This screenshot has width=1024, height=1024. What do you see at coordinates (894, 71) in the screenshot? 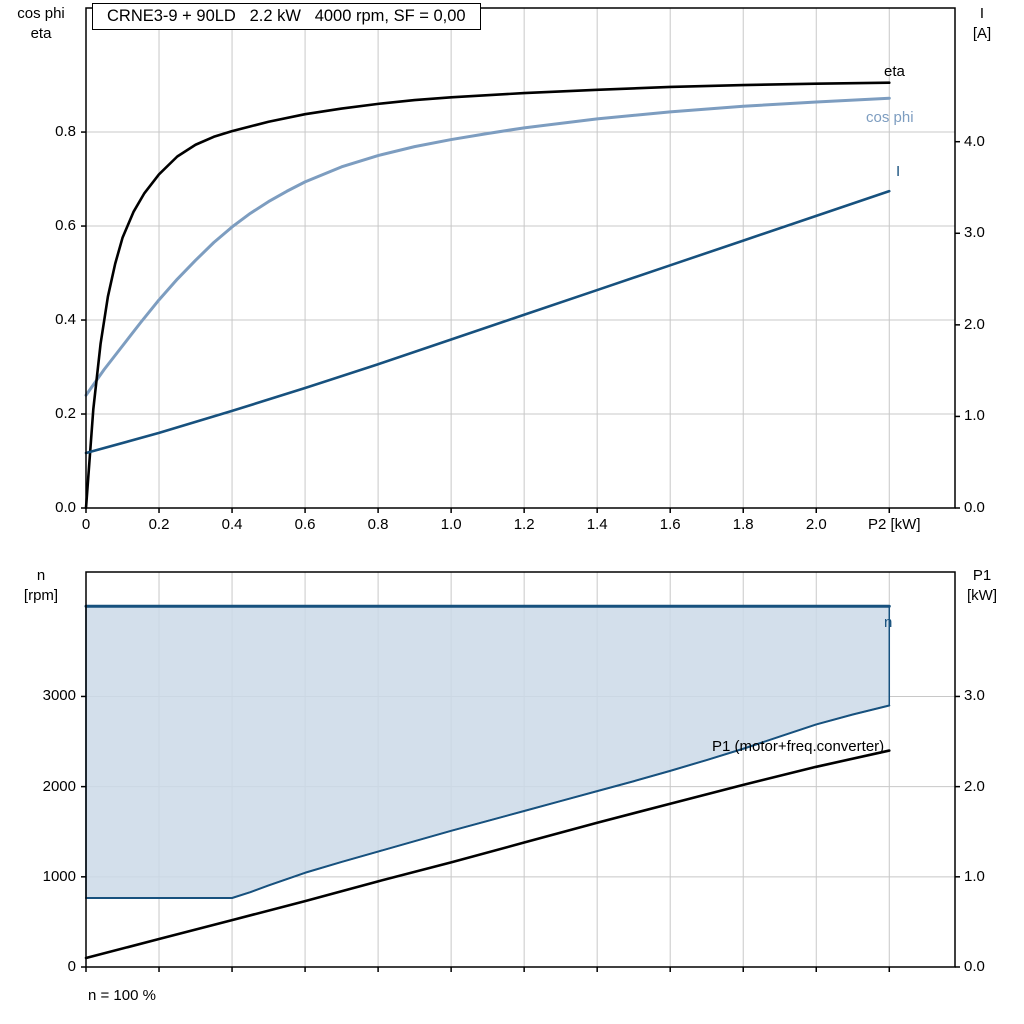
I see `eta-curve-label: eta` at bounding box center [894, 71].